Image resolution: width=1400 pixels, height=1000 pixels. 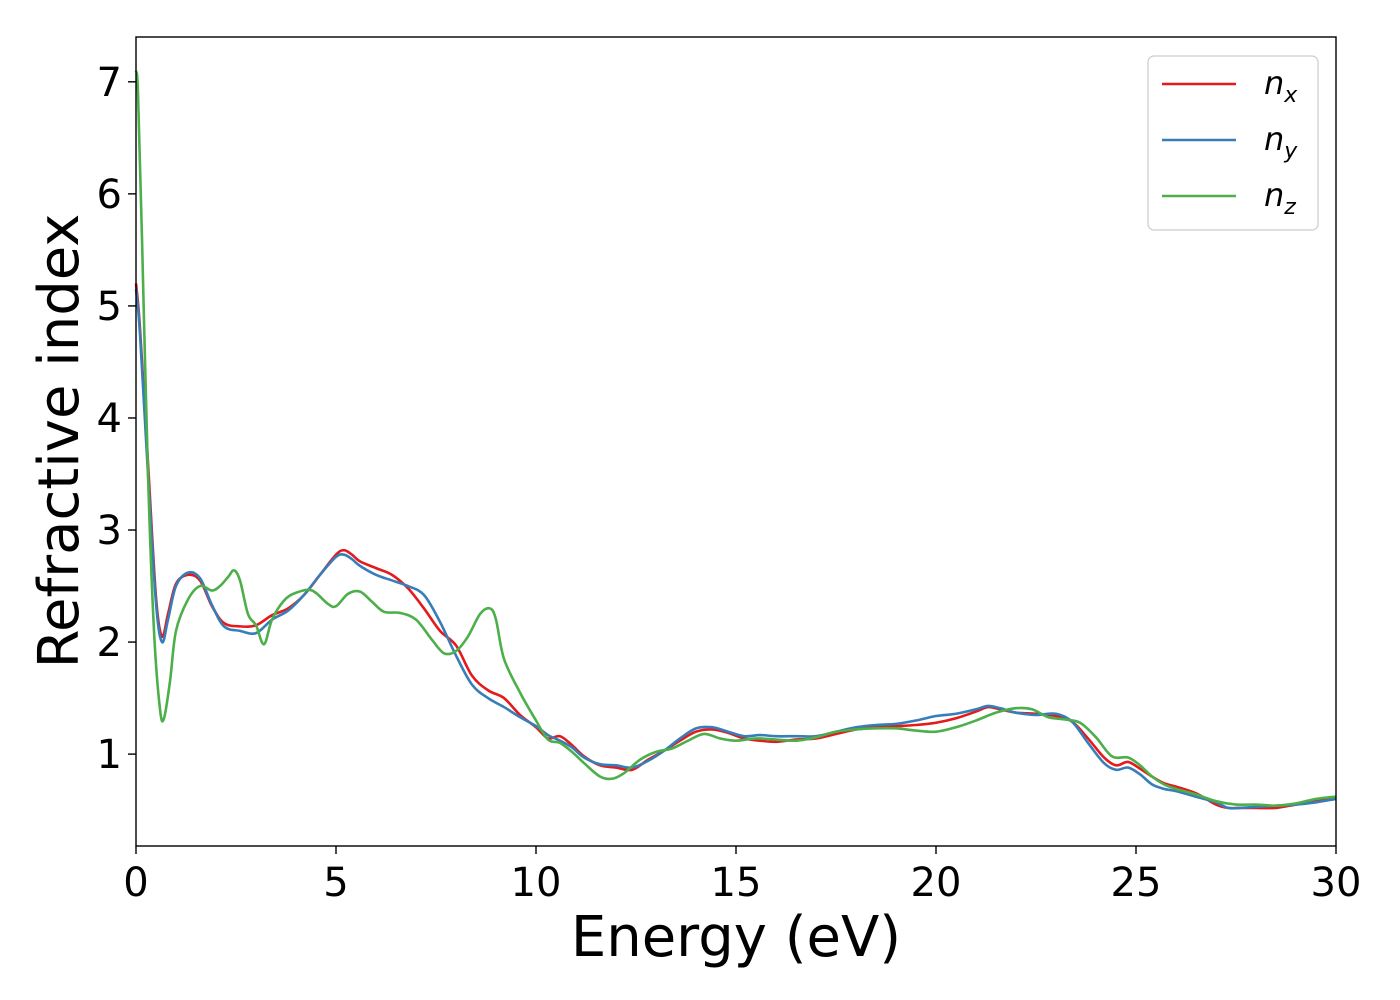 What do you see at coordinates (936, 883) in the screenshot?
I see `x-tick-label: 20` at bounding box center [936, 883].